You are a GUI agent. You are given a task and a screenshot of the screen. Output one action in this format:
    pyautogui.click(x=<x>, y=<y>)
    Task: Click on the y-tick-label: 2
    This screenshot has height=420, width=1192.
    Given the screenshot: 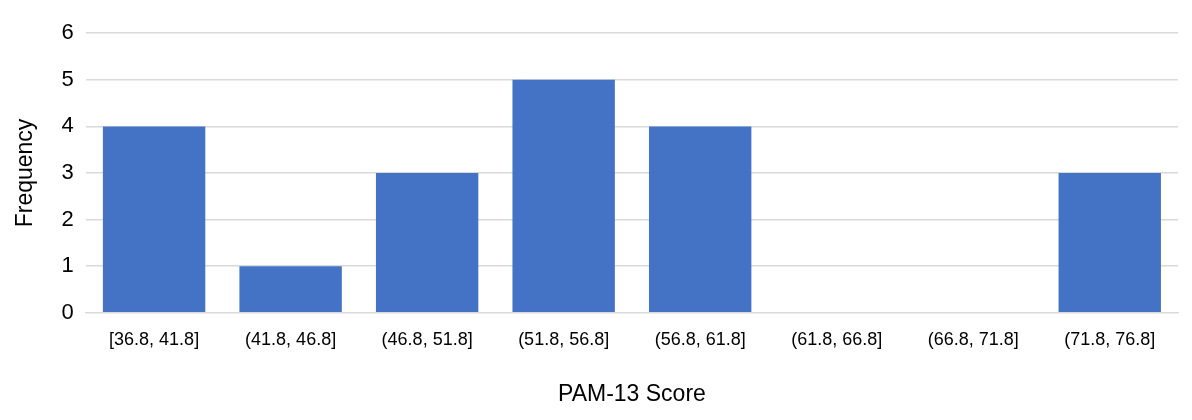 What is the action you would take?
    pyautogui.click(x=67, y=218)
    